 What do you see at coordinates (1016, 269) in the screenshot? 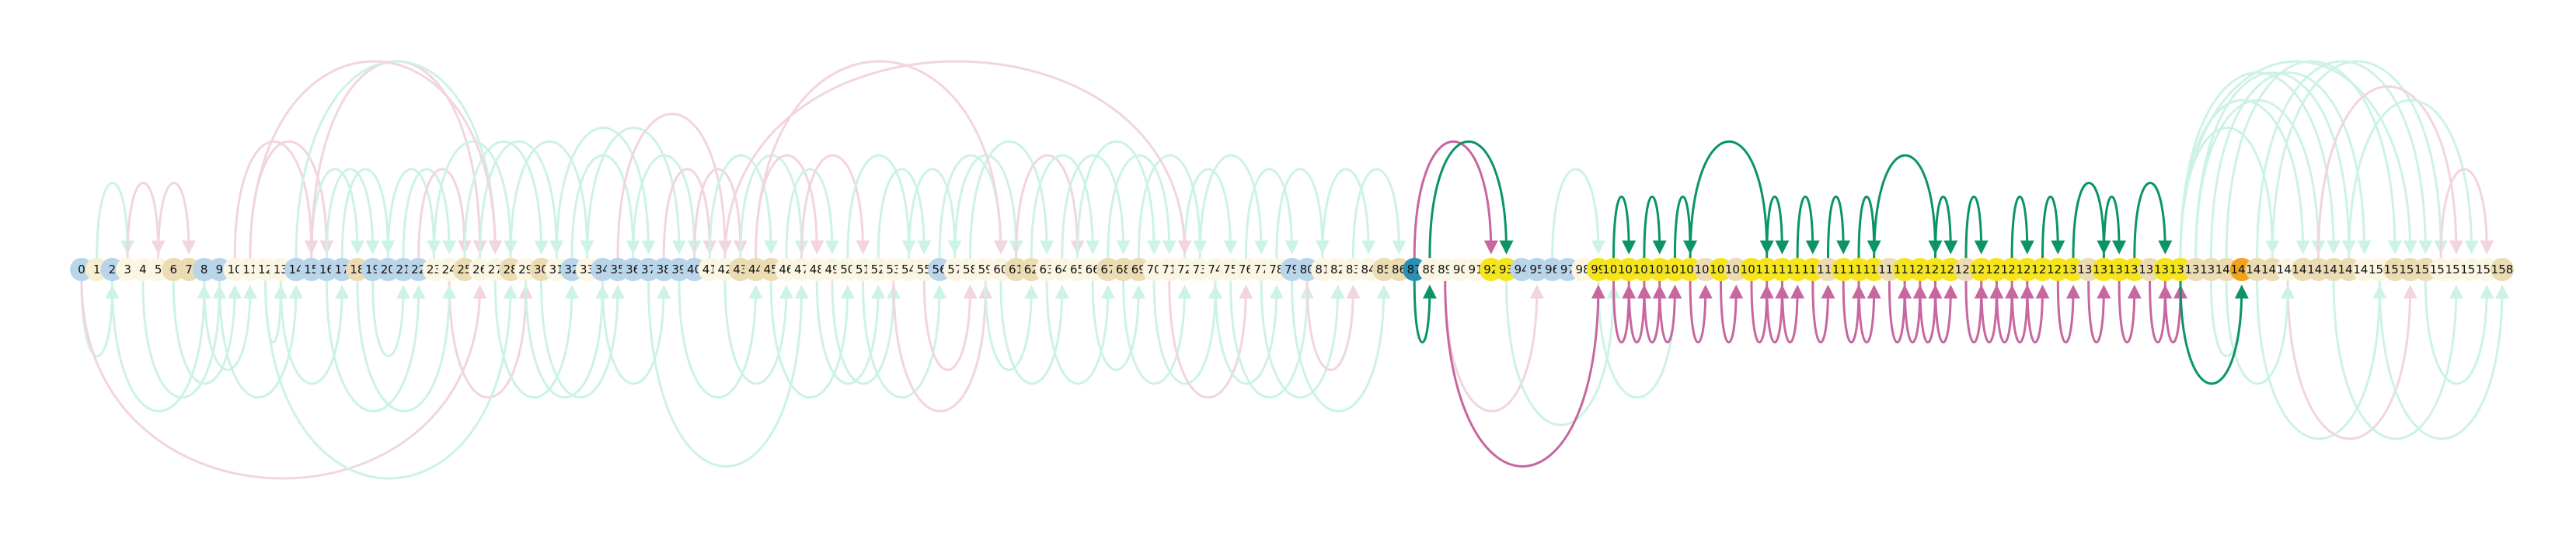
I see `node-label: 61` at bounding box center [1016, 269].